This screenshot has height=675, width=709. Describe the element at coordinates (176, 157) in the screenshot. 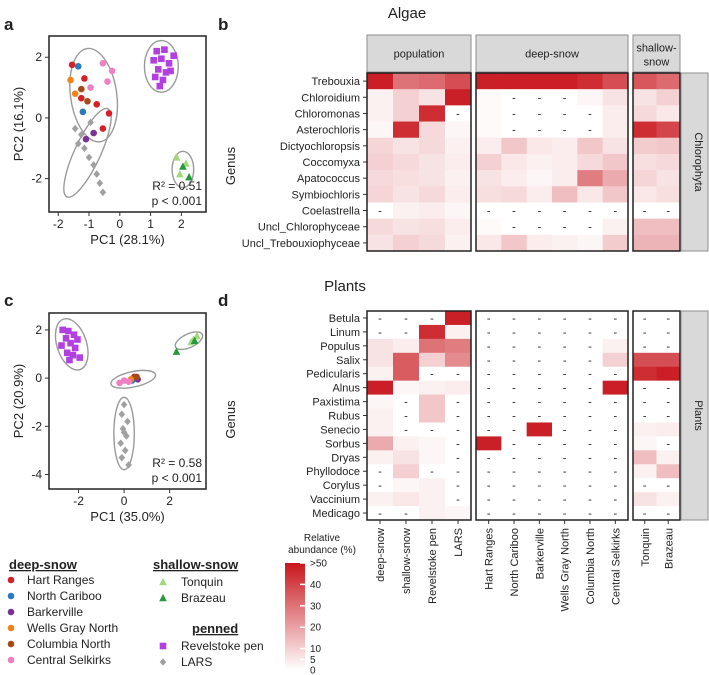

I see `point-tonquin` at that location.